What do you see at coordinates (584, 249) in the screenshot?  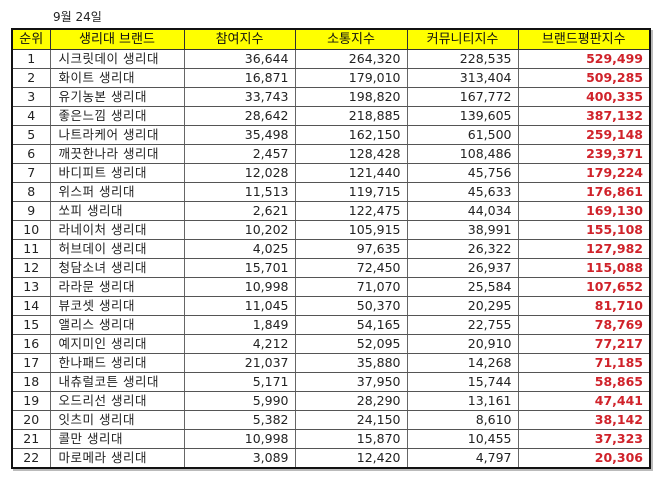 I see `reputation-cell: 127,982` at bounding box center [584, 249].